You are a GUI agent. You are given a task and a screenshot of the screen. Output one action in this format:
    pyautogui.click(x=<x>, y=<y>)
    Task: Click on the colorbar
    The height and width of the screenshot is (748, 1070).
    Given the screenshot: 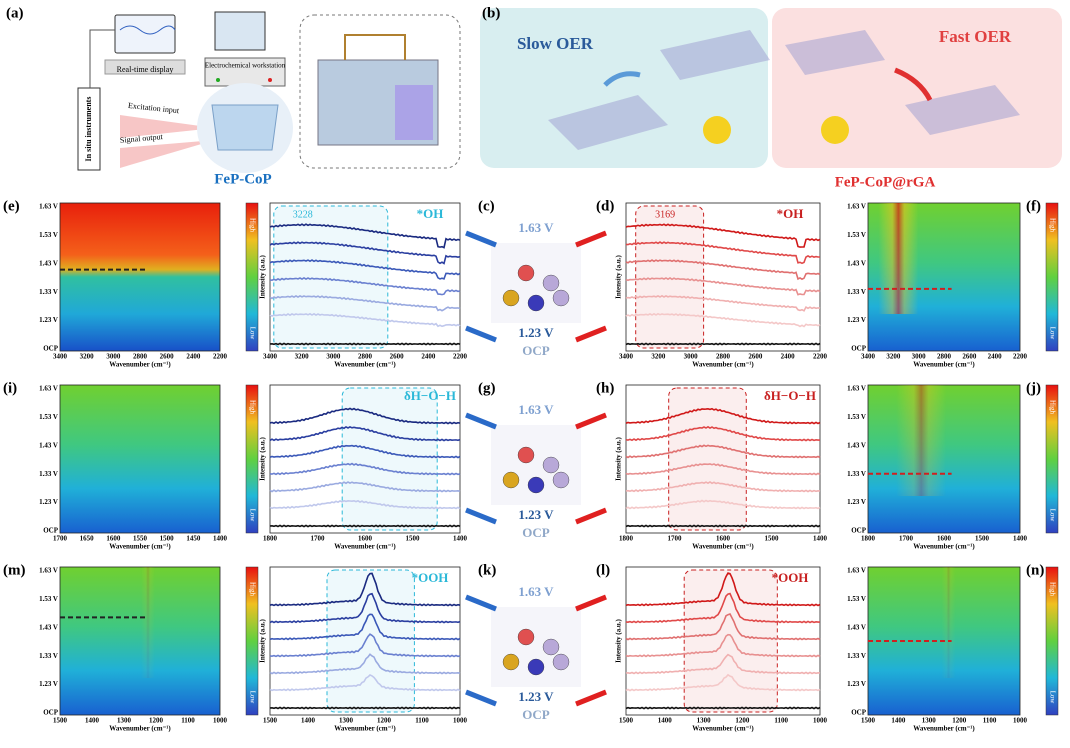 What is the action you would take?
    pyautogui.click(x=252, y=641)
    